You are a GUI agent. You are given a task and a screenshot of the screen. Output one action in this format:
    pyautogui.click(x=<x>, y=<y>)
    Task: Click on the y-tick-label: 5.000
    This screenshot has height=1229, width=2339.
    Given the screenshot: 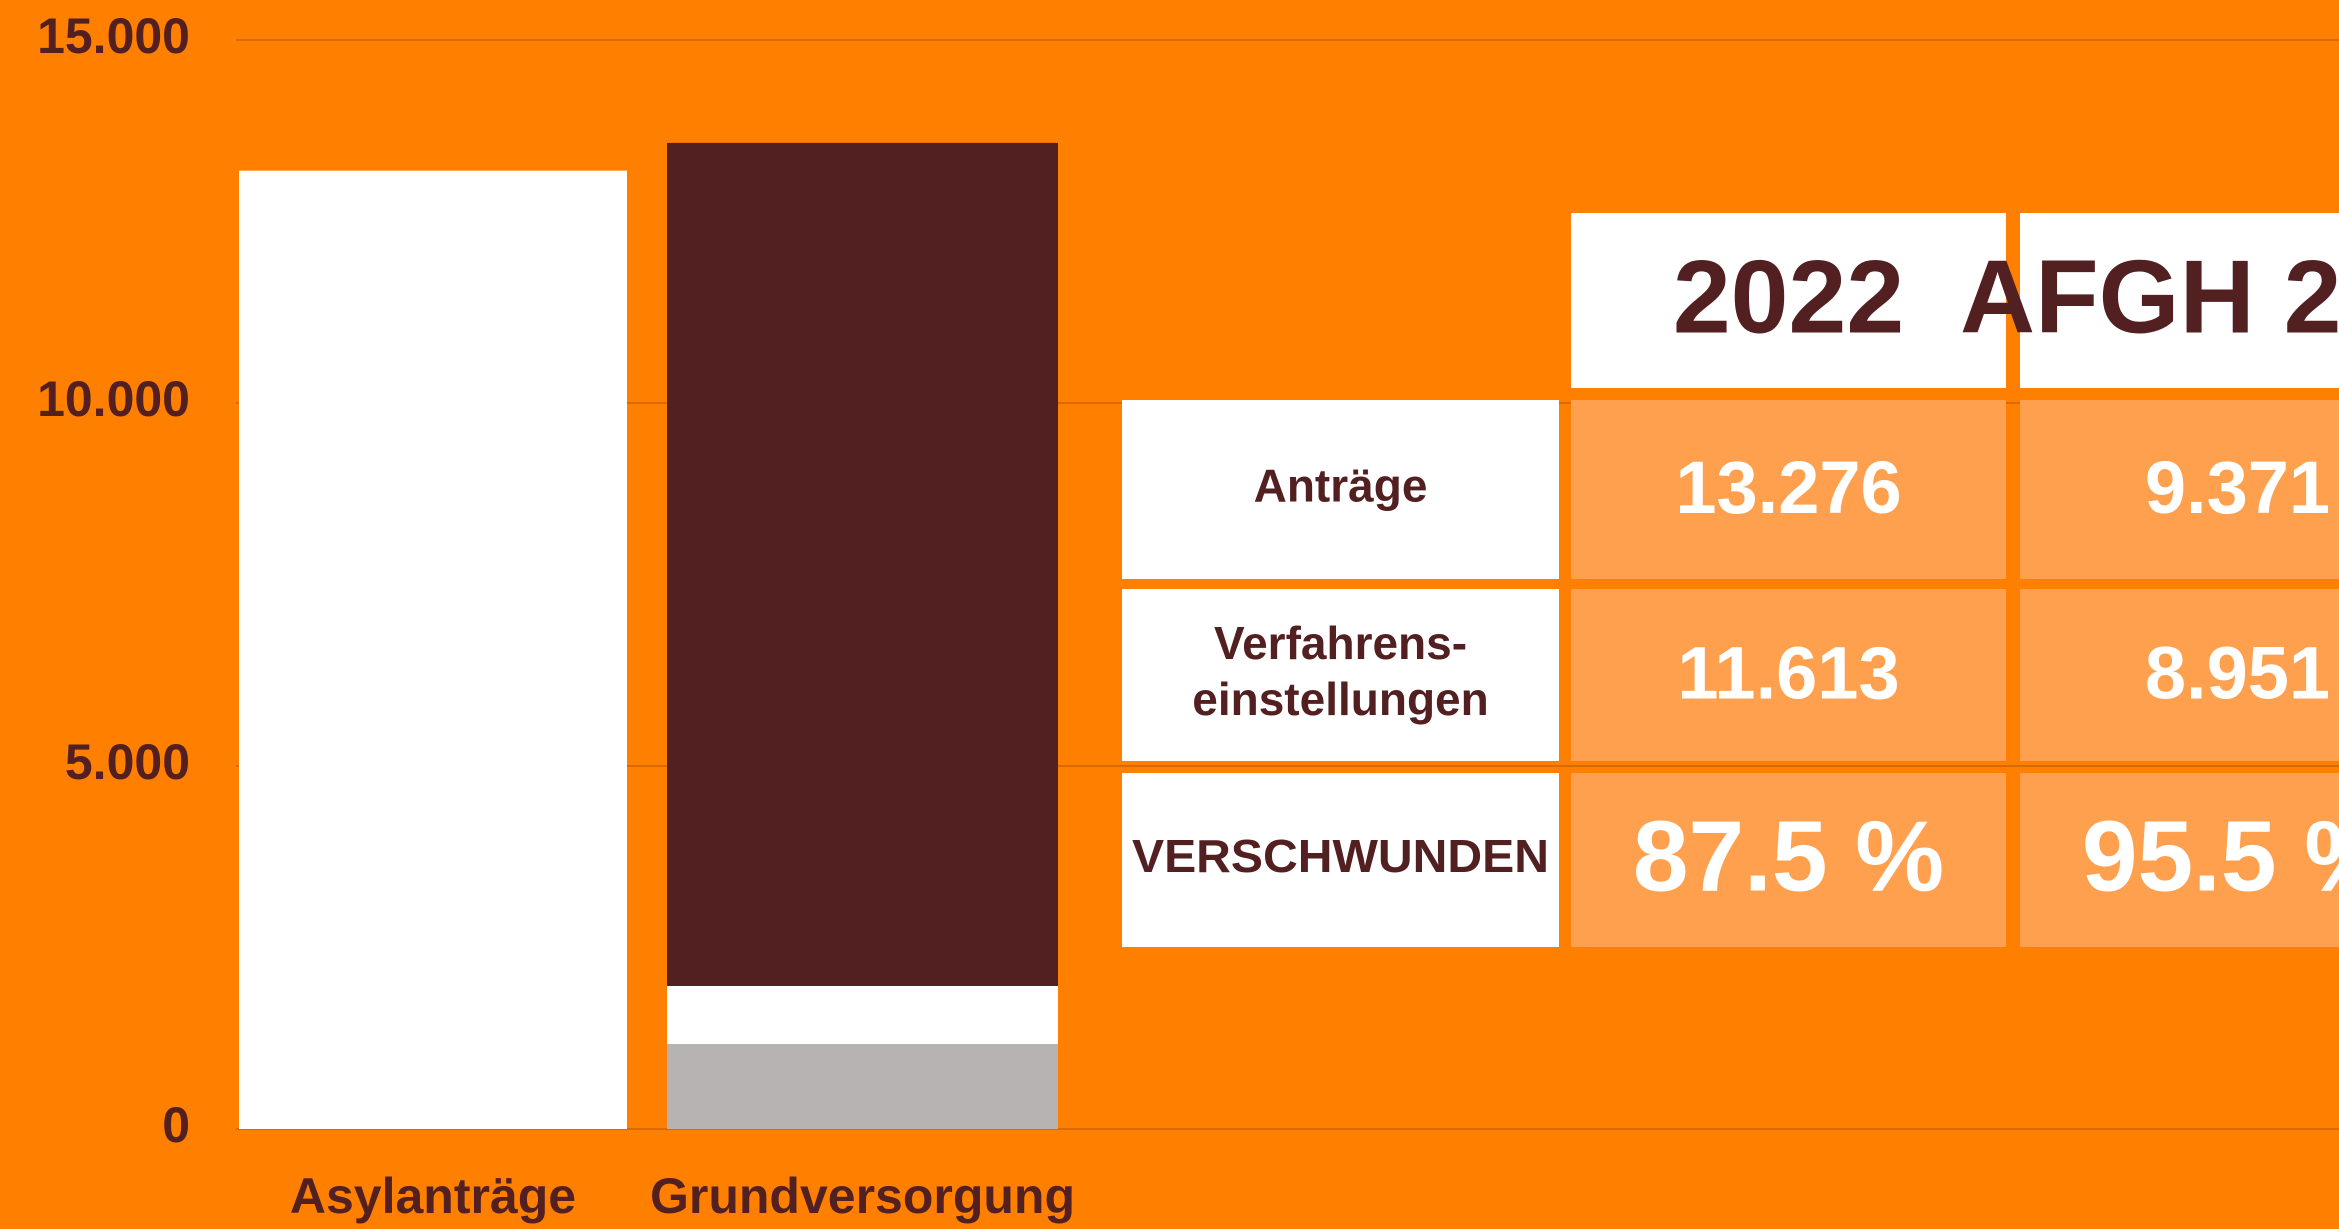 What is the action you would take?
    pyautogui.click(x=127, y=762)
    